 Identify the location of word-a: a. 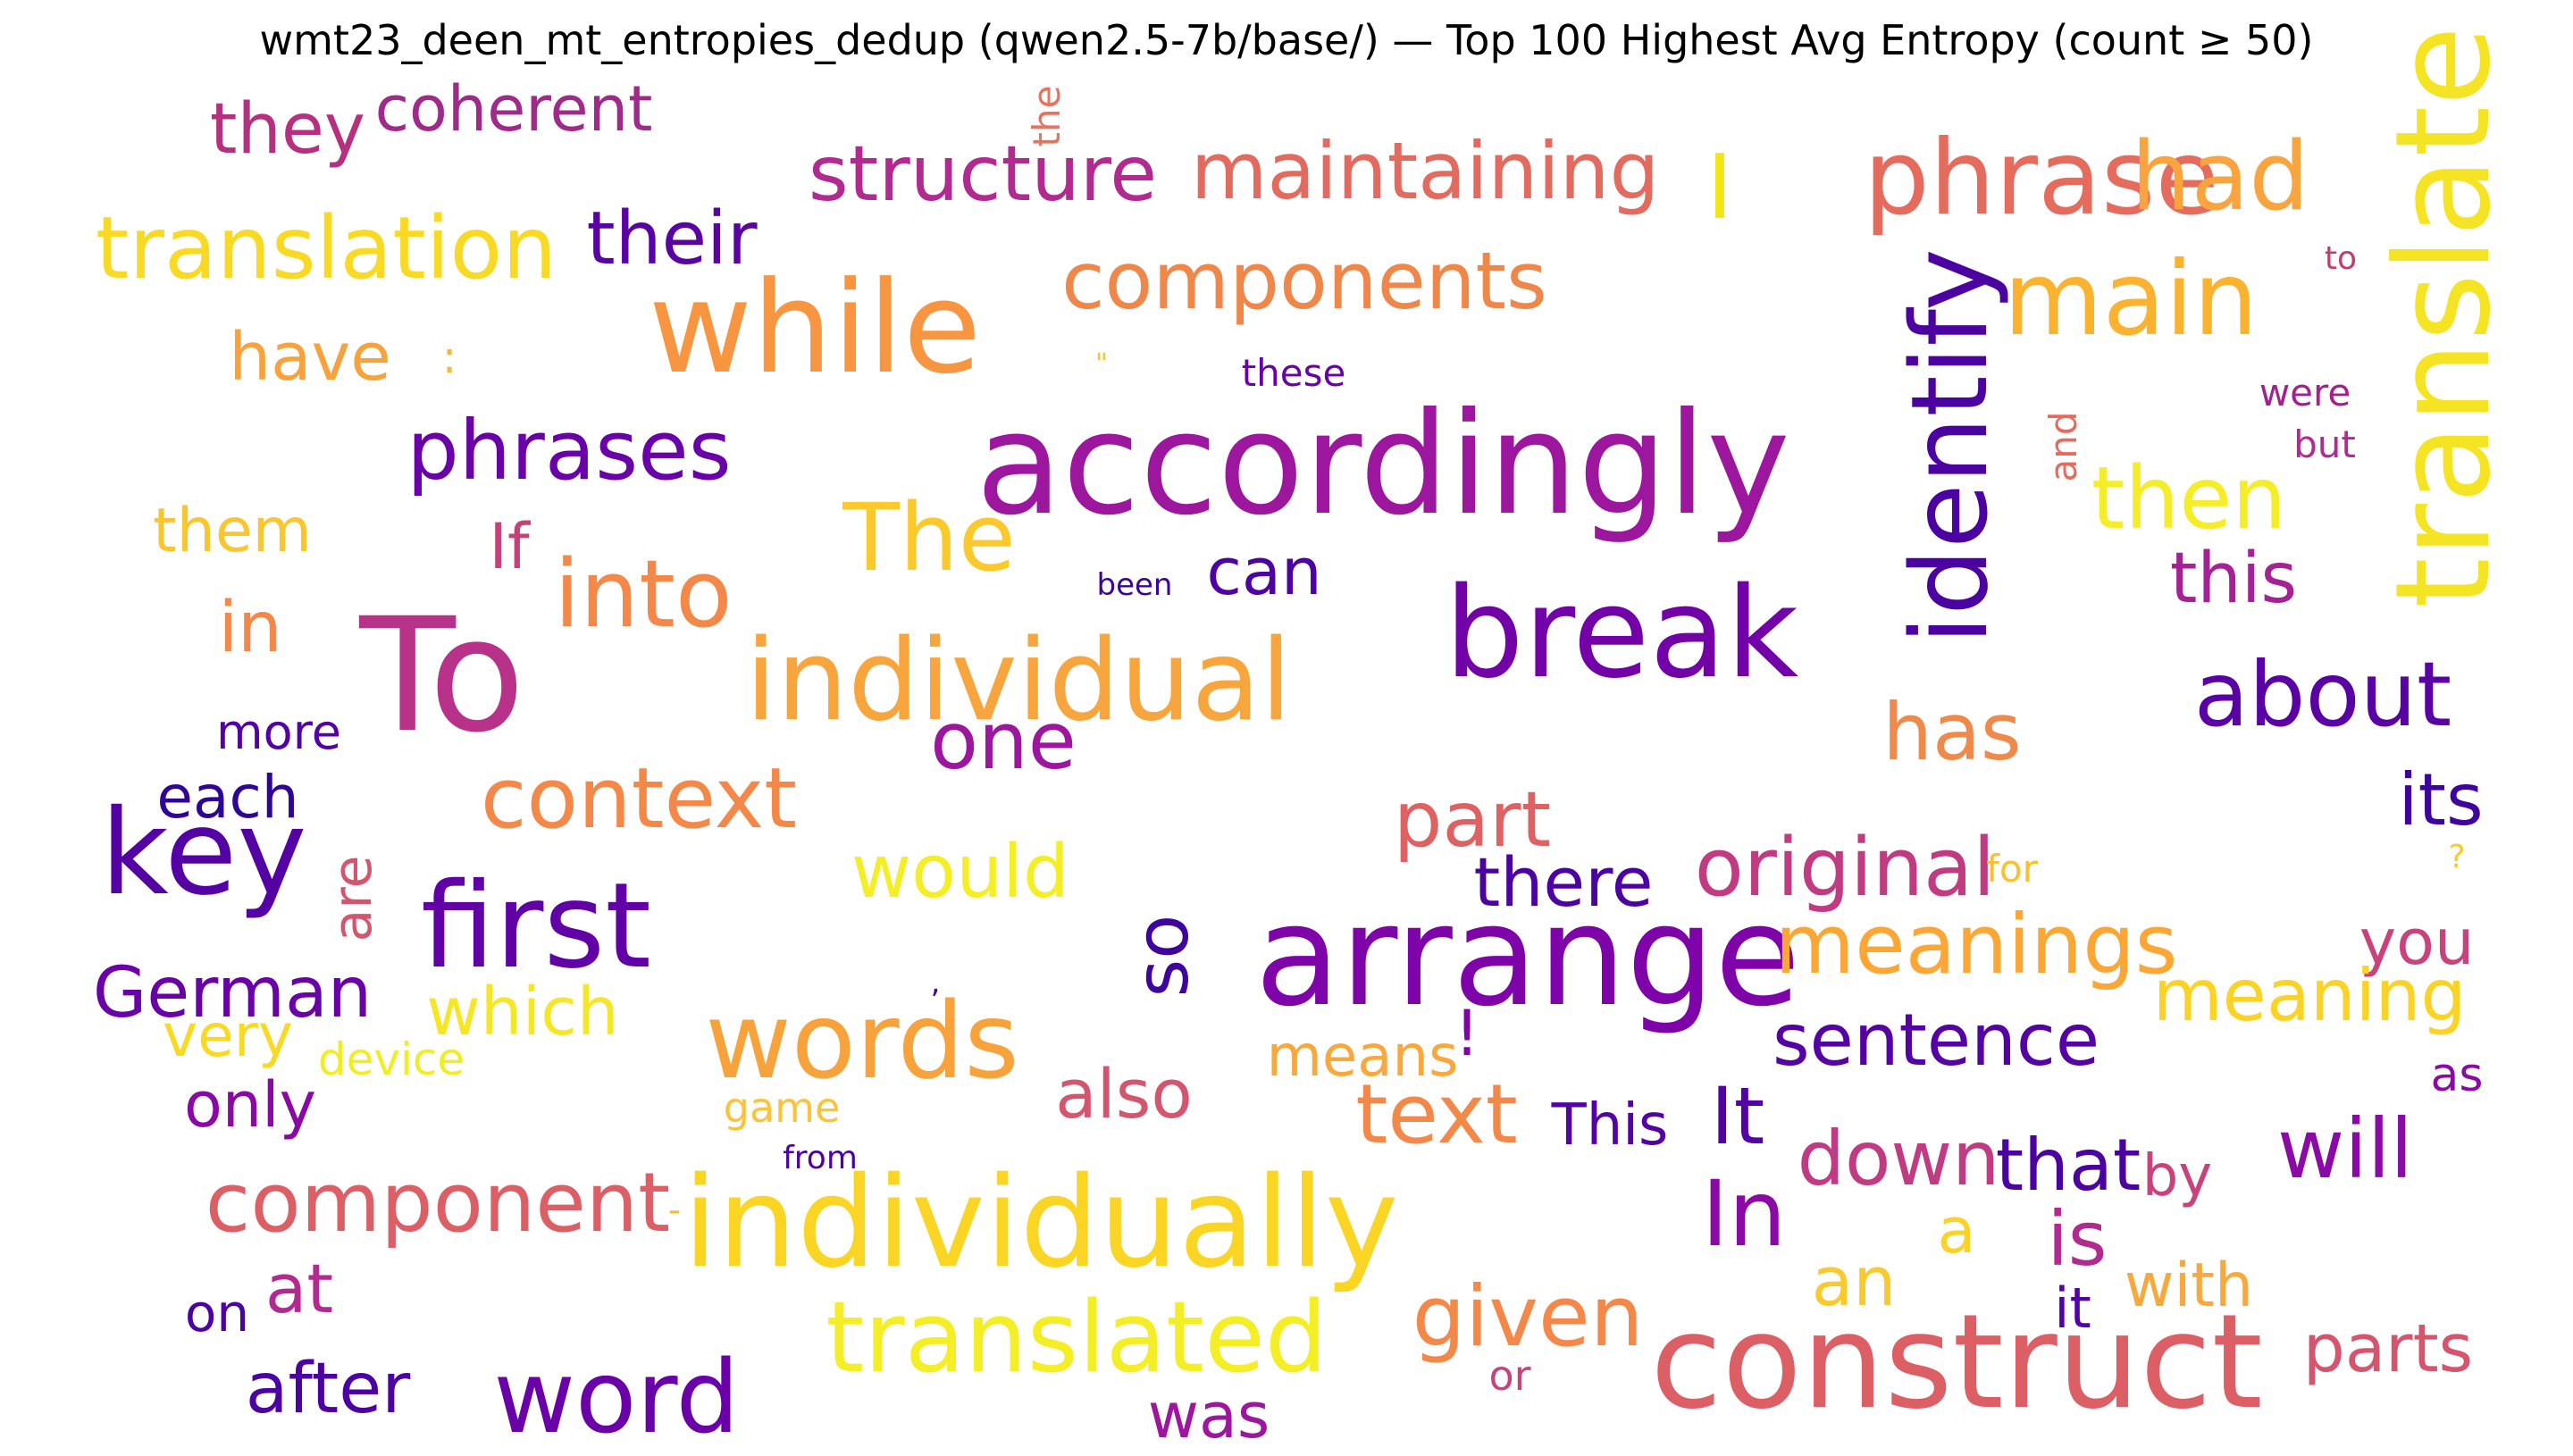
(1957, 1231).